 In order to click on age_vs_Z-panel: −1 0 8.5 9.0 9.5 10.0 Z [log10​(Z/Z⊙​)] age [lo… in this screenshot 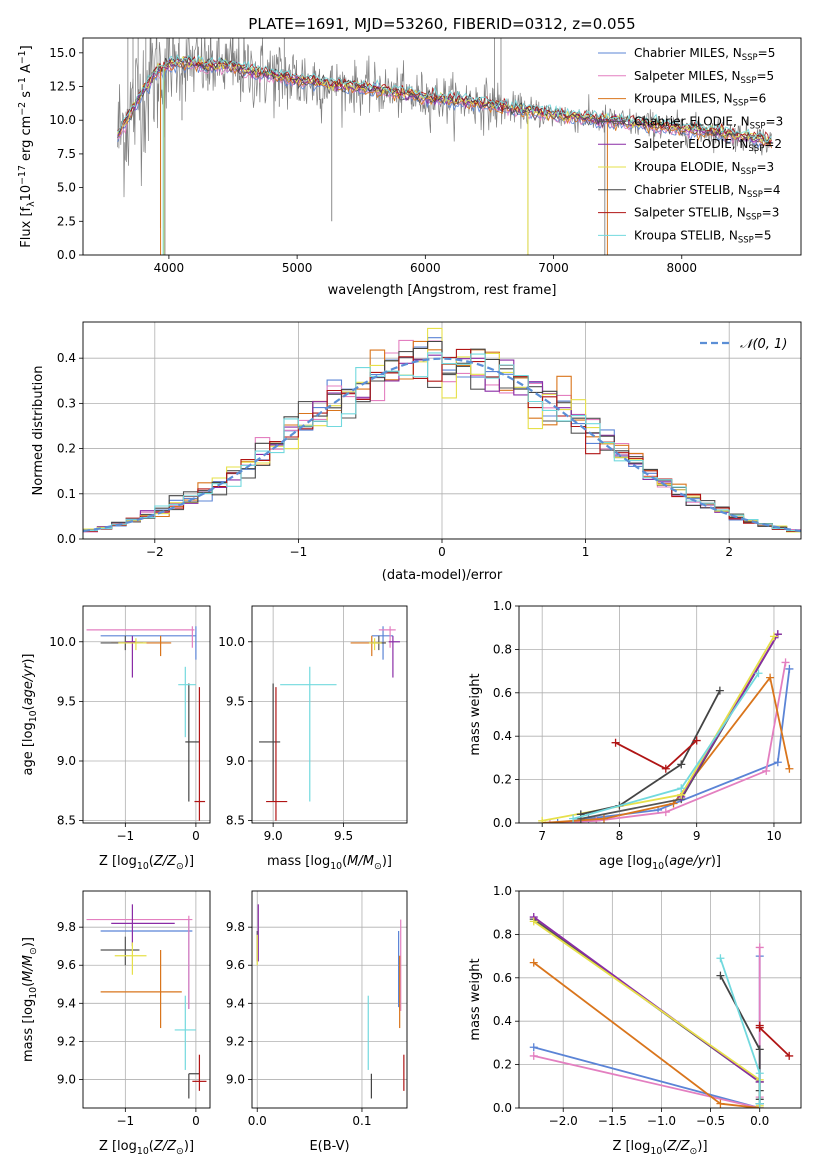, I will do `click(116, 738)`.